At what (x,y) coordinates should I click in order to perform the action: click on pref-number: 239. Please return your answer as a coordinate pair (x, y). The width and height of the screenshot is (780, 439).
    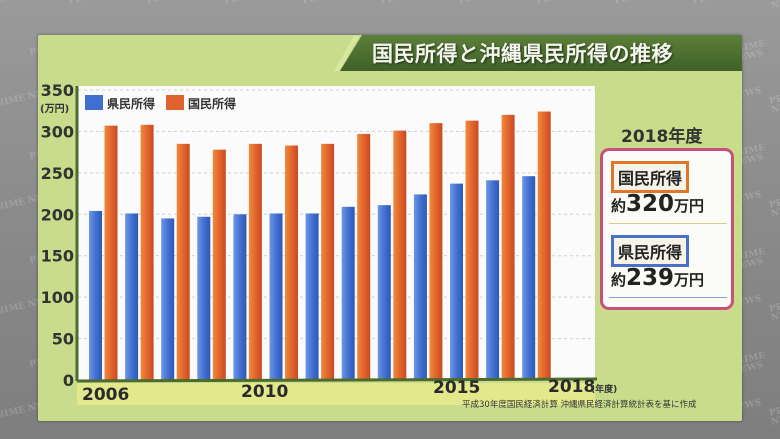
    Looking at the image, I should click on (650, 278).